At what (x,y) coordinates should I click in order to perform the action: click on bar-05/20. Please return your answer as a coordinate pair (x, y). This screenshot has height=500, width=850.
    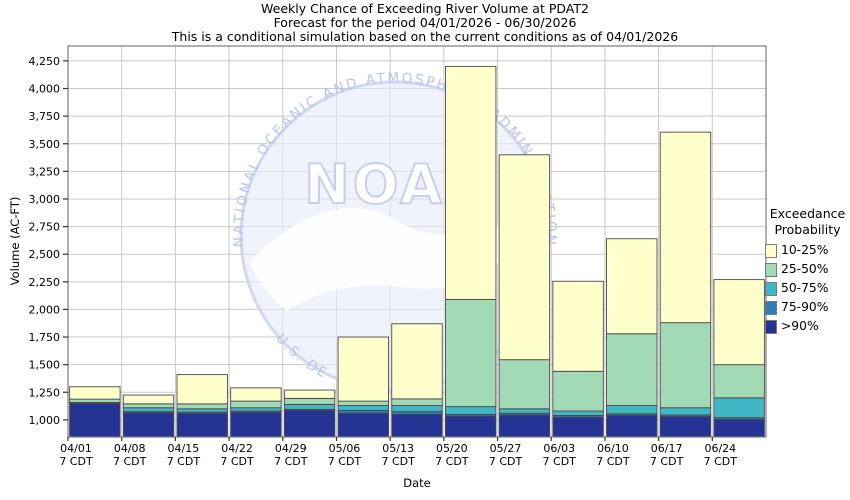
    Looking at the image, I should click on (470, 251).